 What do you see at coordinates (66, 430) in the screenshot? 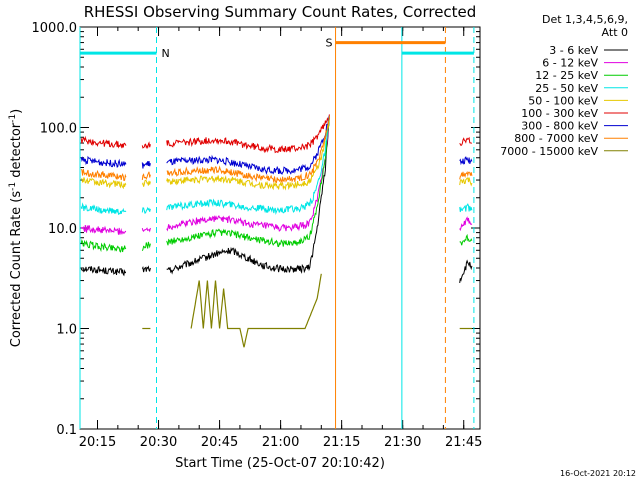
I see `y-tick-label: 0.1` at bounding box center [66, 430].